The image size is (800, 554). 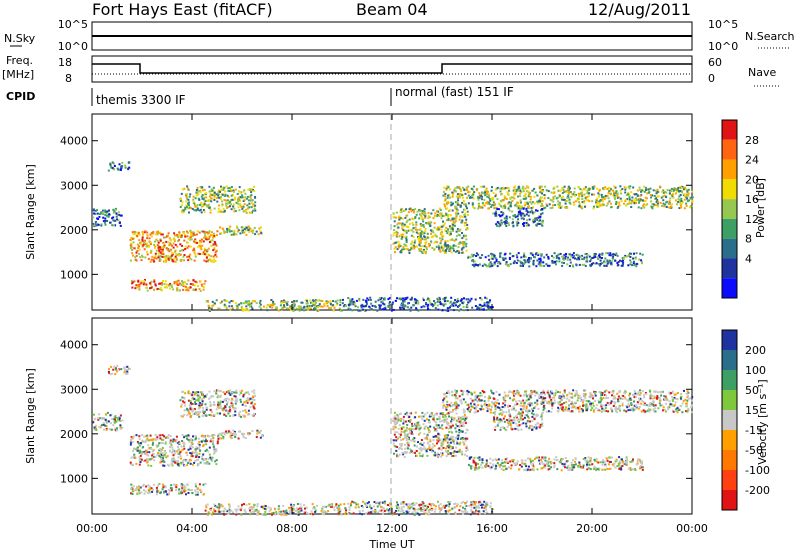 I want to click on freq-label-1: Freq., so click(x=19, y=60).